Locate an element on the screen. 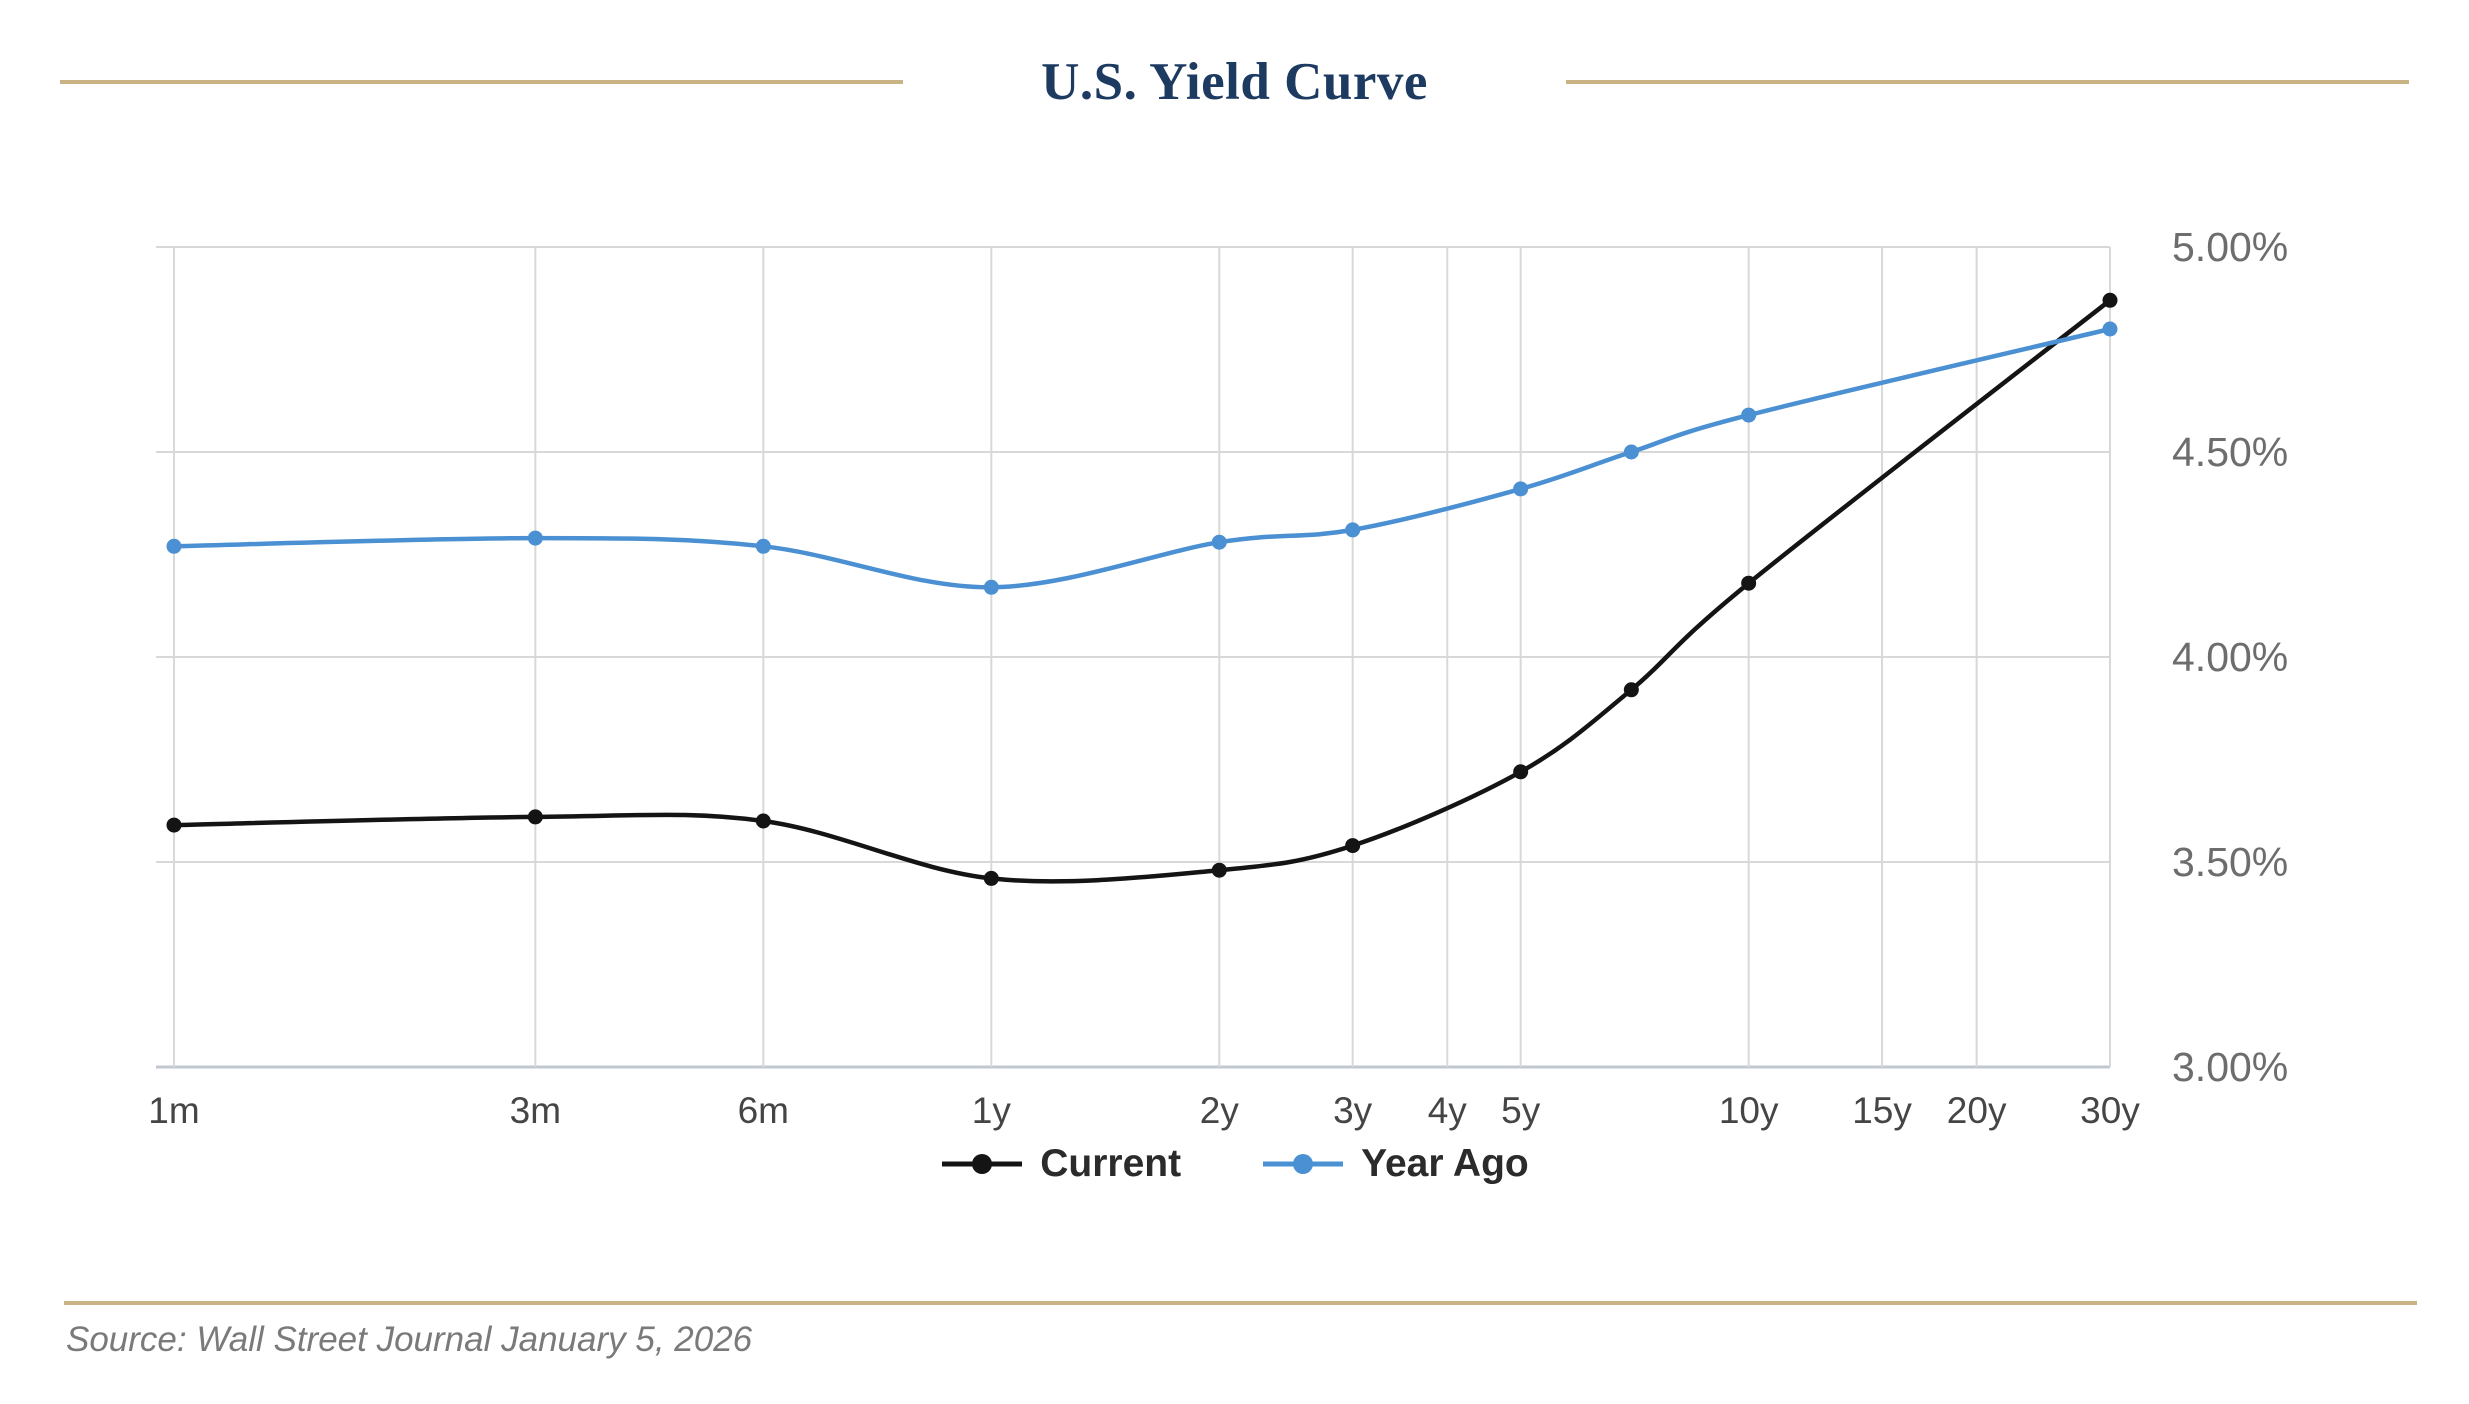  y-tick-label: 3.50% is located at coordinates (2230, 862).